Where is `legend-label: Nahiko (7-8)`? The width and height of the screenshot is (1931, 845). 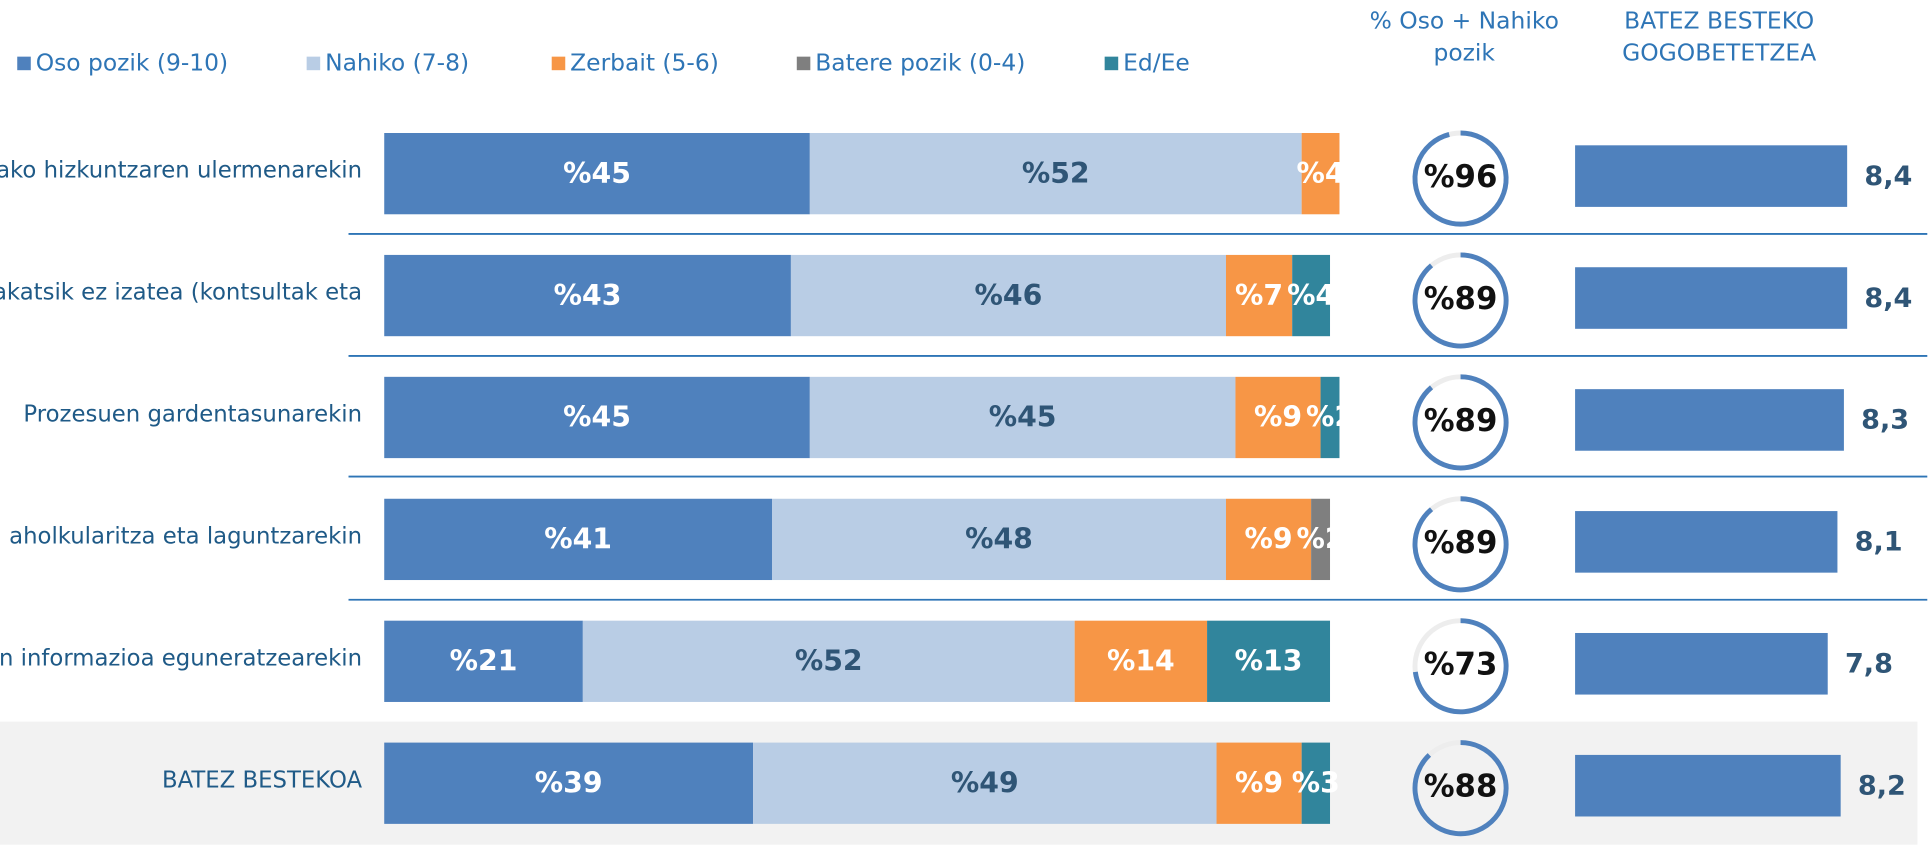 legend-label: Nahiko (7-8) is located at coordinates (397, 63).